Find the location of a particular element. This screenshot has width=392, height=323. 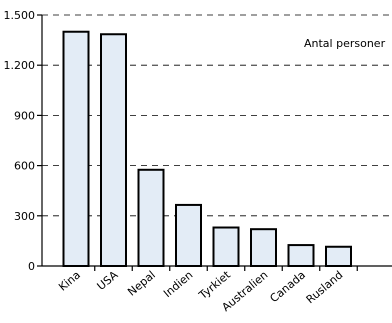

x-tick-label: Rusland is located at coordinates (325, 287).